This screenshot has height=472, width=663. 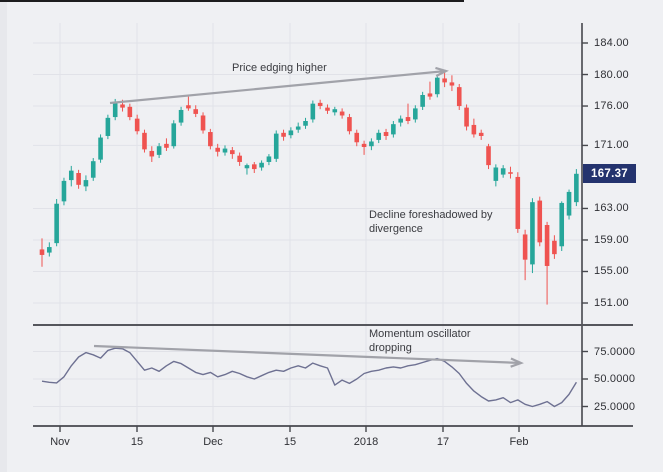 I want to click on annotation-momentum-dropping: Momentum oscillator dropping, so click(x=420, y=341).